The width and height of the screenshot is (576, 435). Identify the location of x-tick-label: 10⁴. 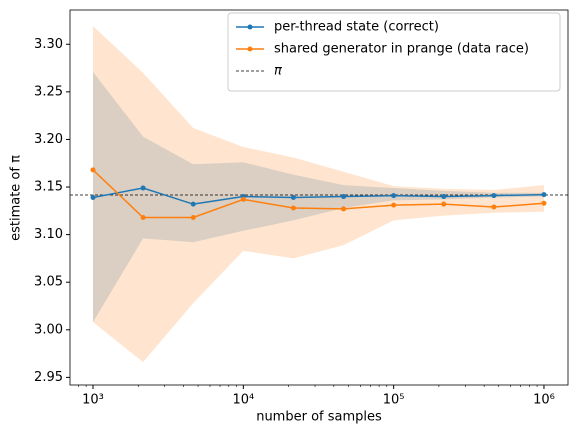
(243, 400).